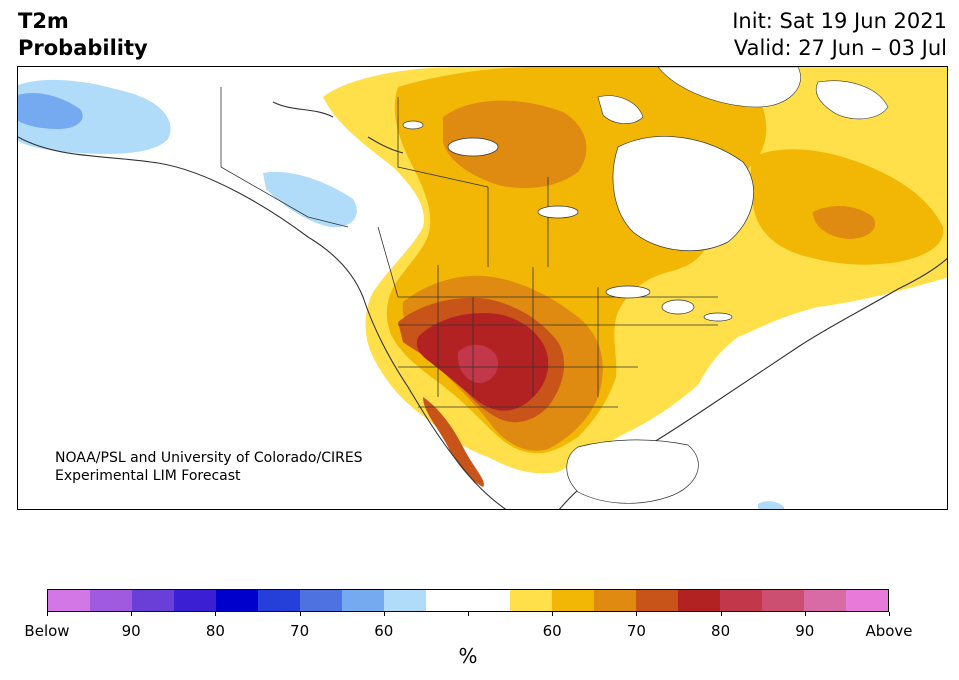 The height and width of the screenshot is (680, 959). What do you see at coordinates (468, 656) in the screenshot?
I see `colorbar-unit-label: %` at bounding box center [468, 656].